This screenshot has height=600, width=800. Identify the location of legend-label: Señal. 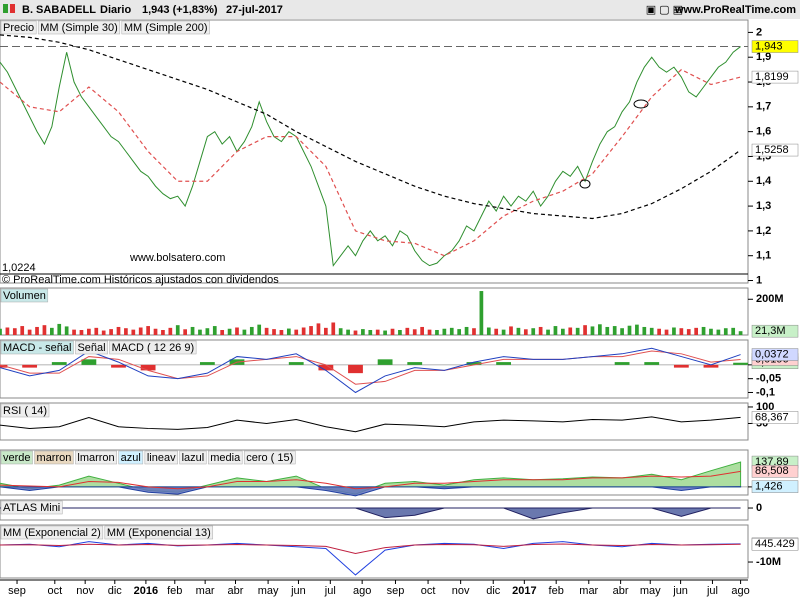
(91, 348).